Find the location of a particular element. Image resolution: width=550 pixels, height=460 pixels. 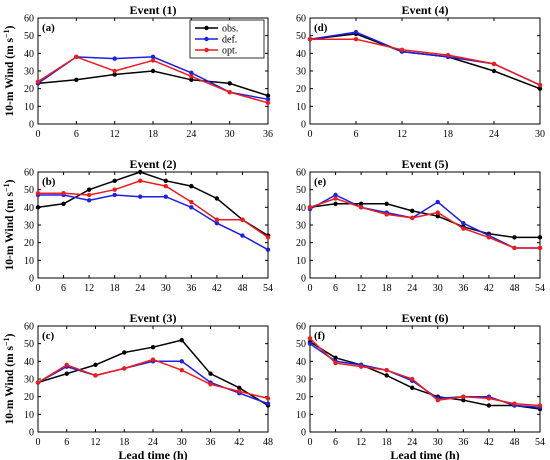

y-tick-label: 20 is located at coordinates (301, 243).